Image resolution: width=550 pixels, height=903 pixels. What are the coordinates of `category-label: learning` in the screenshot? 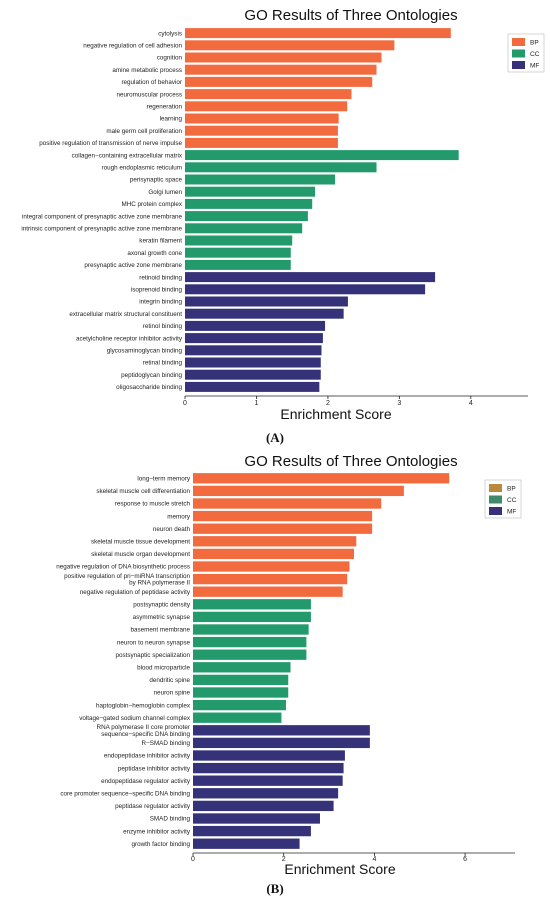 It's located at (171, 119).